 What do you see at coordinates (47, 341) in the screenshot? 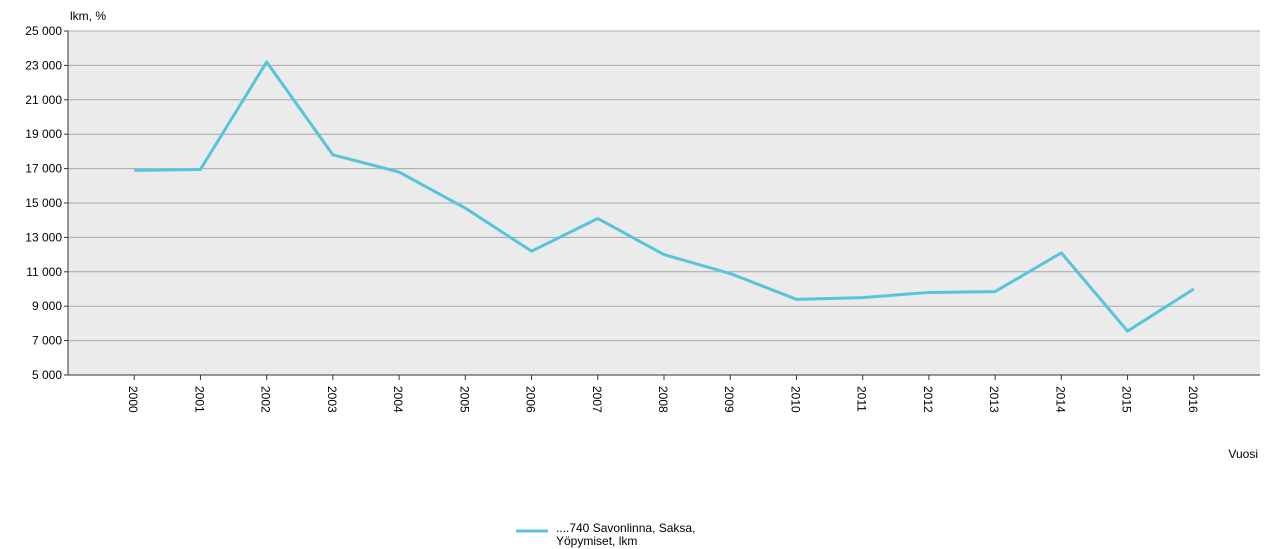
I see `y-tick-label: 7 000` at bounding box center [47, 341].